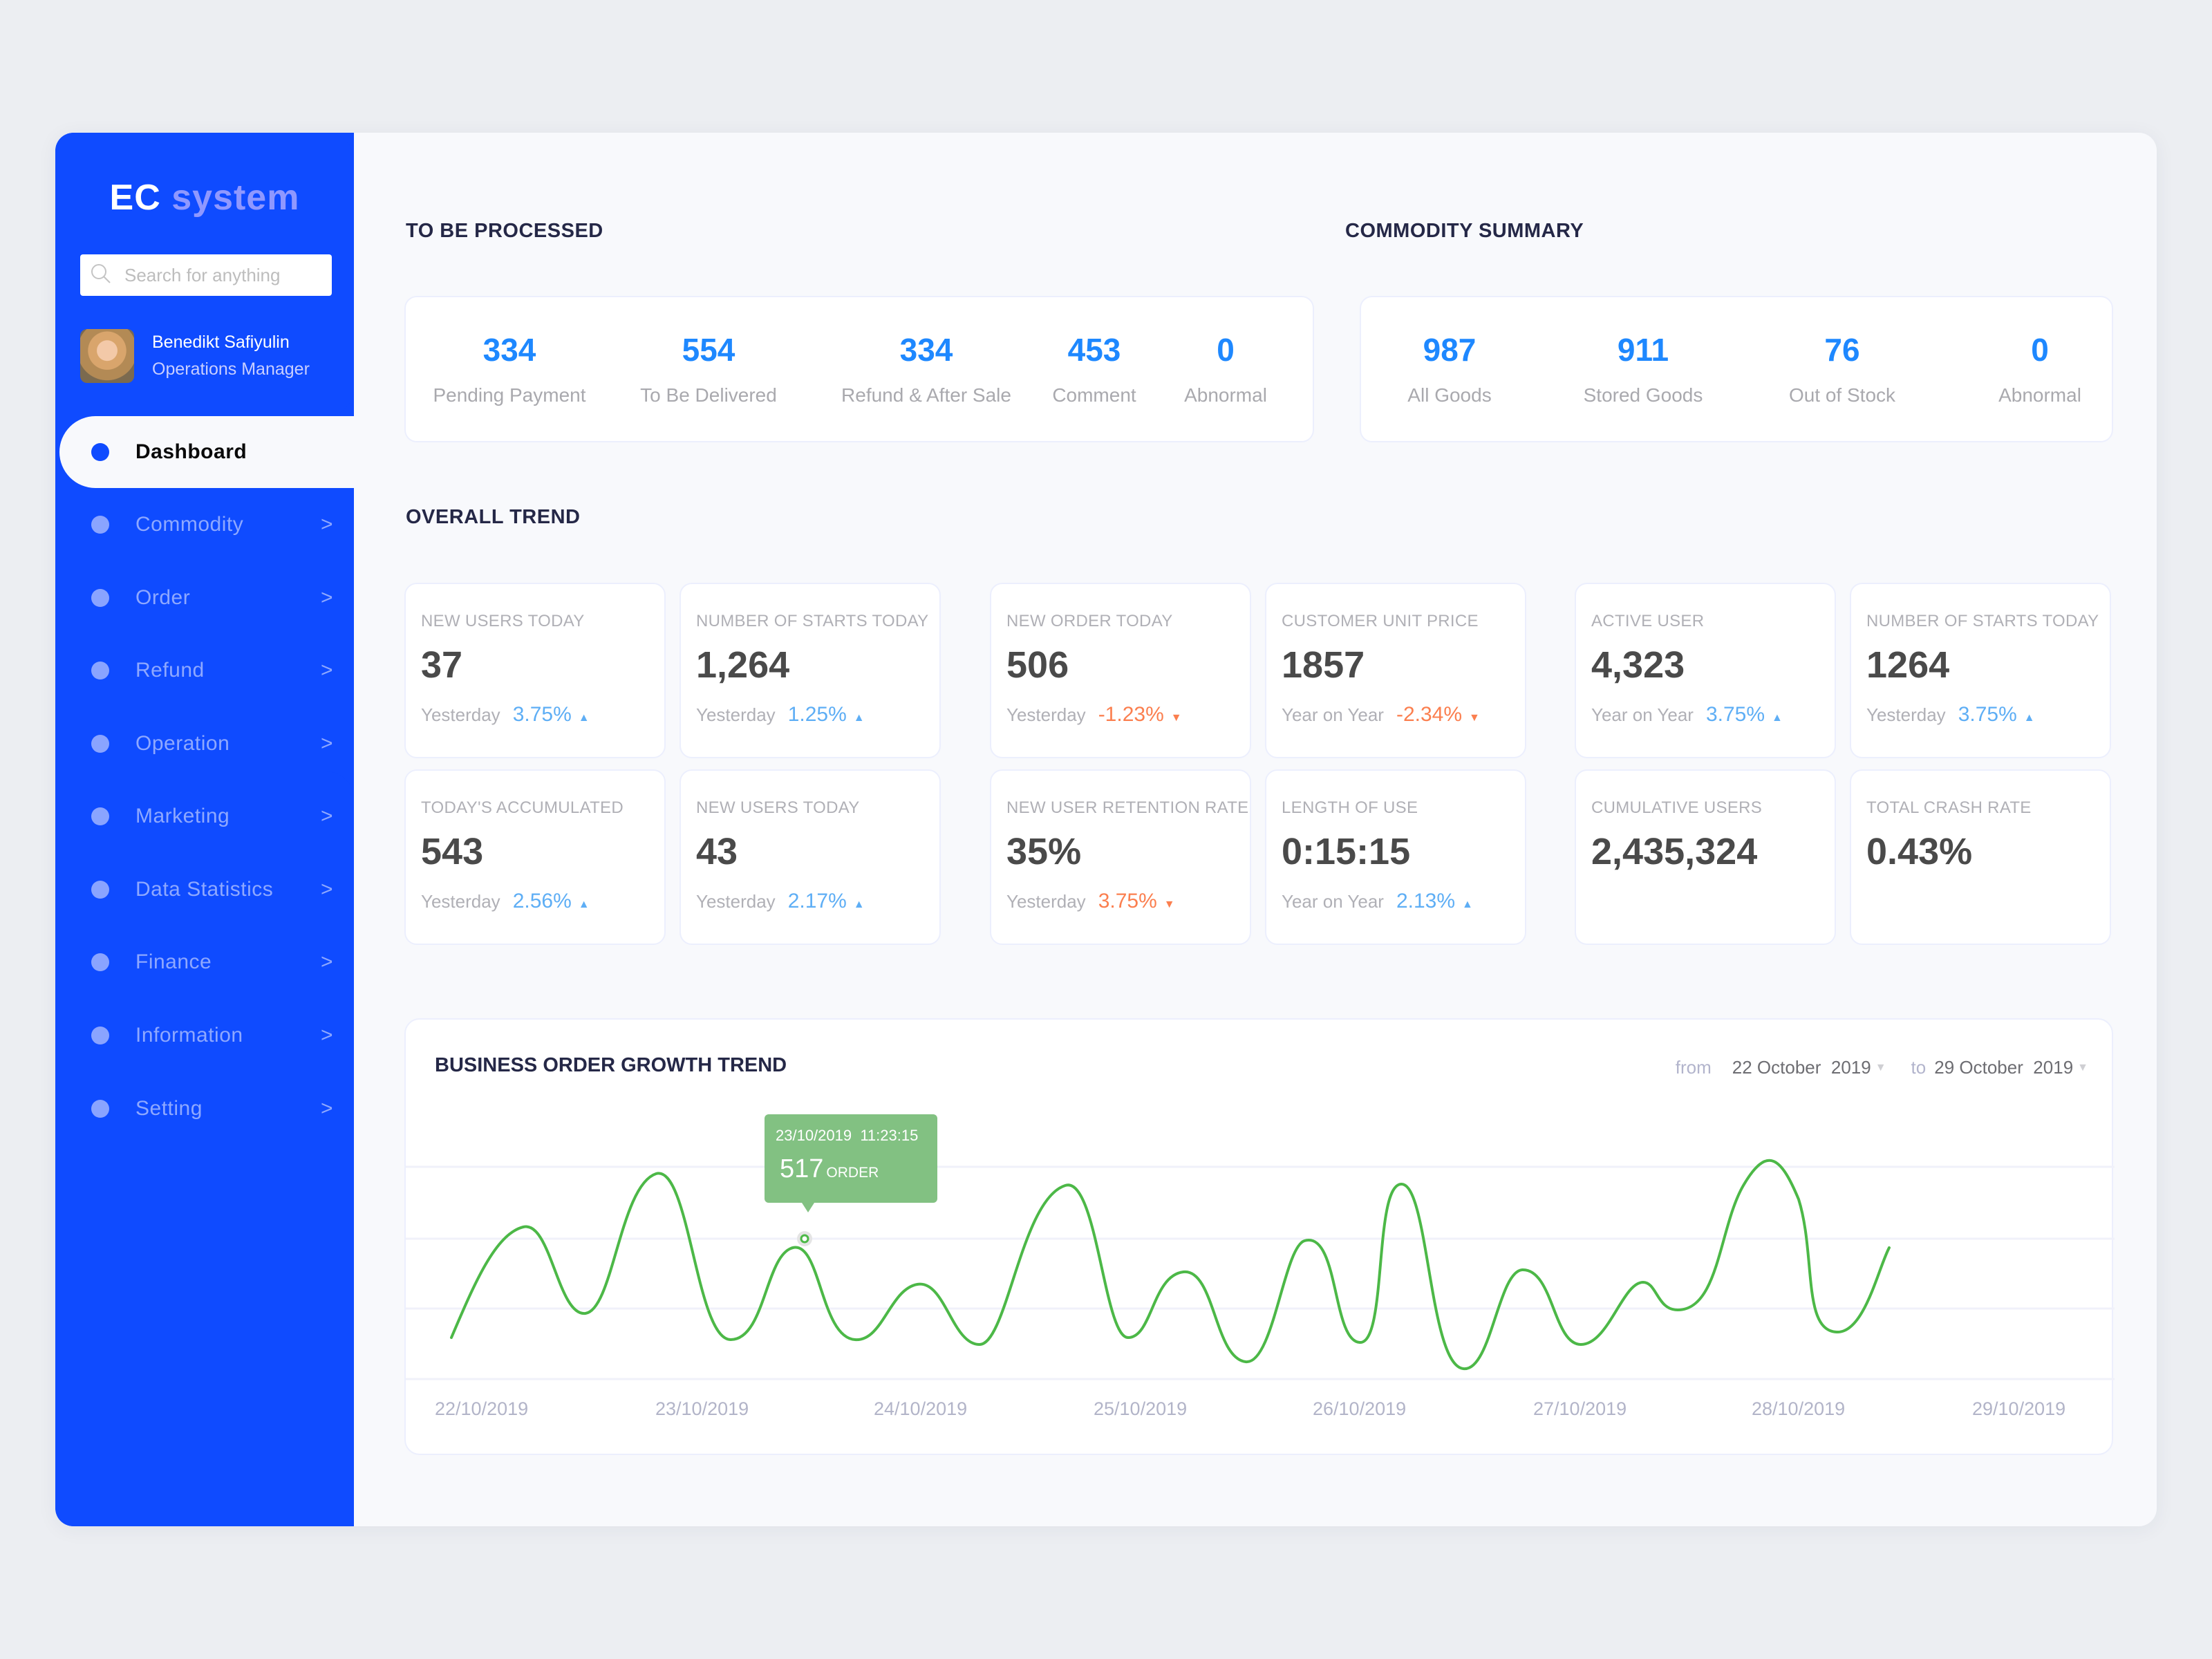 The width and height of the screenshot is (2212, 1659). I want to click on sidebar-item-refund: Refund >, so click(204, 670).